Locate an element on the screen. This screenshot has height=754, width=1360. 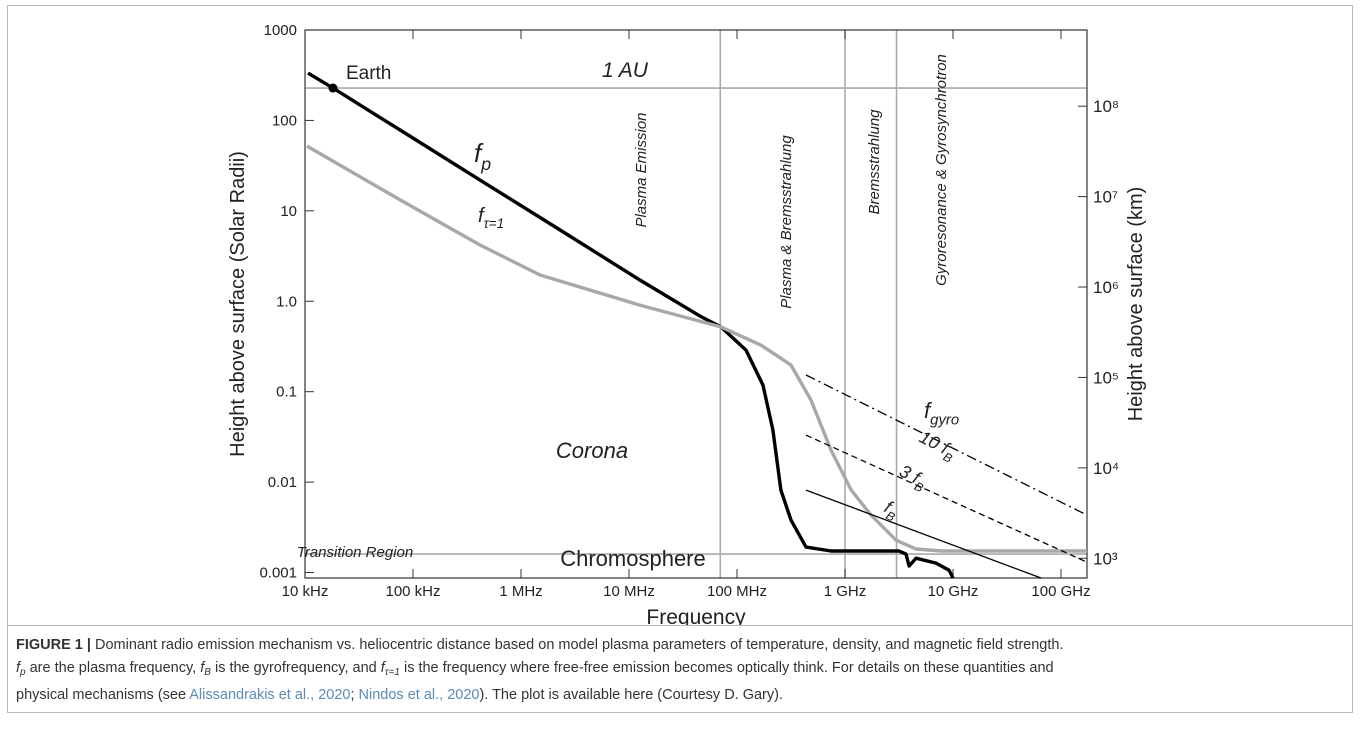
y2-tick-label: 10⁸ is located at coordinates (1106, 106).